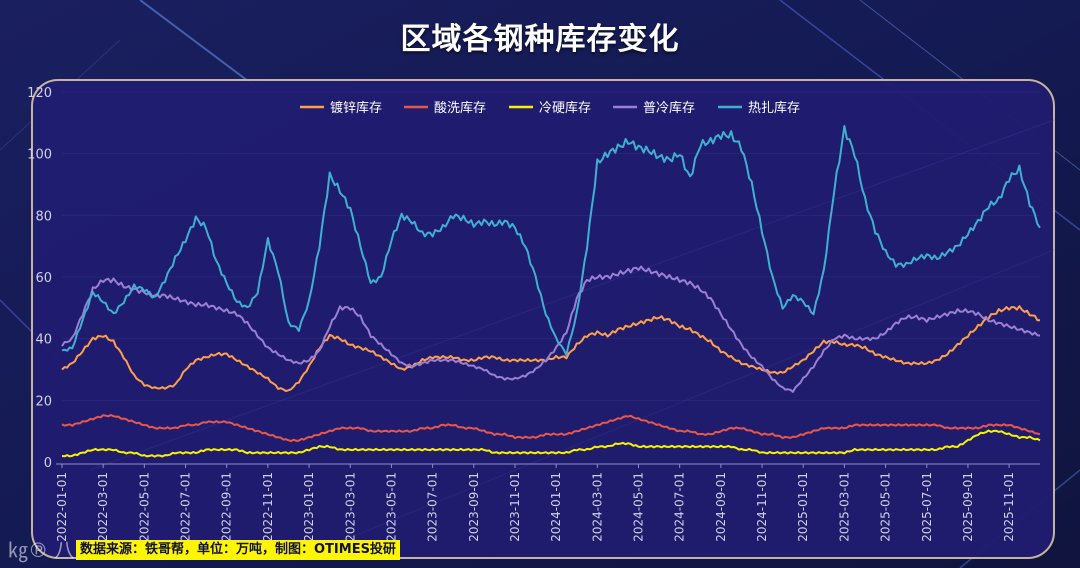 The width and height of the screenshot is (1080, 568). Describe the element at coordinates (565, 108) in the screenshot. I see `legend-item-label: 冷硬库存` at that location.